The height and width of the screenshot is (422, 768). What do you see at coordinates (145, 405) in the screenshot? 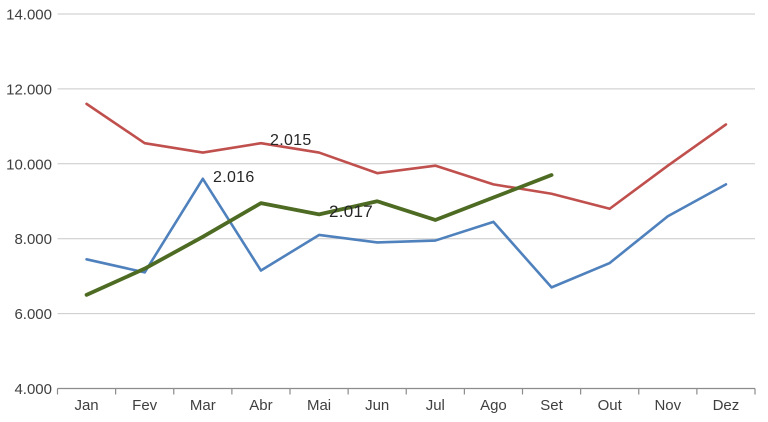
I see `x-axis-label: Fev` at bounding box center [145, 405].